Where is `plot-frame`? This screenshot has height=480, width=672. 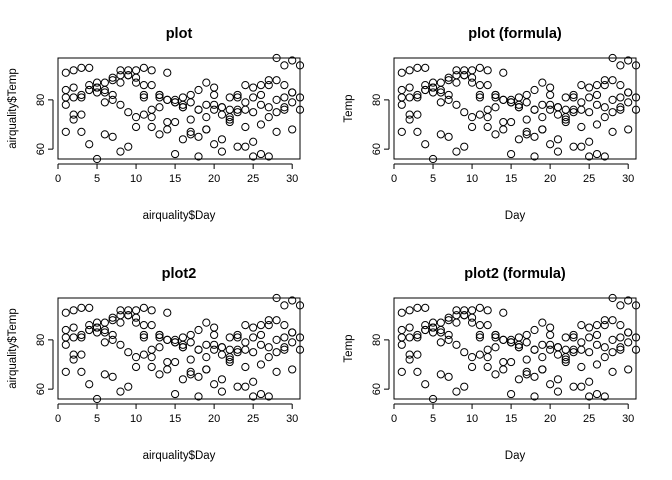 plot-frame is located at coordinates (179, 108).